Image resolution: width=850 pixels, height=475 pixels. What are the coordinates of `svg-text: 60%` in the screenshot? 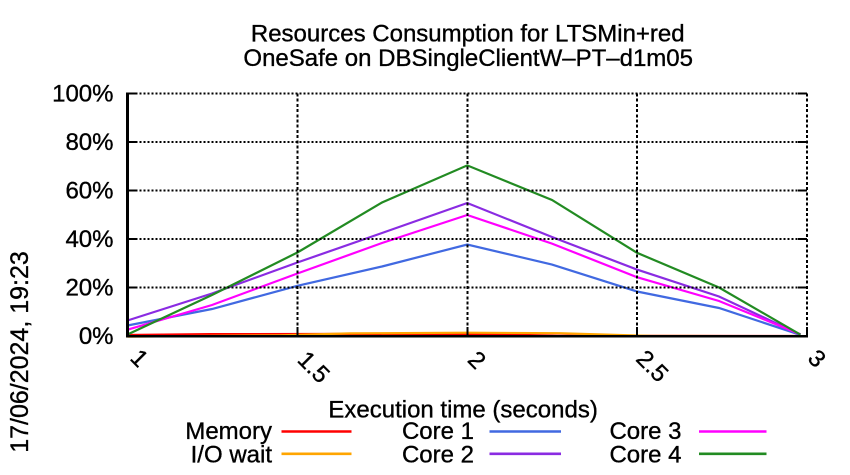 It's located at (89, 191).